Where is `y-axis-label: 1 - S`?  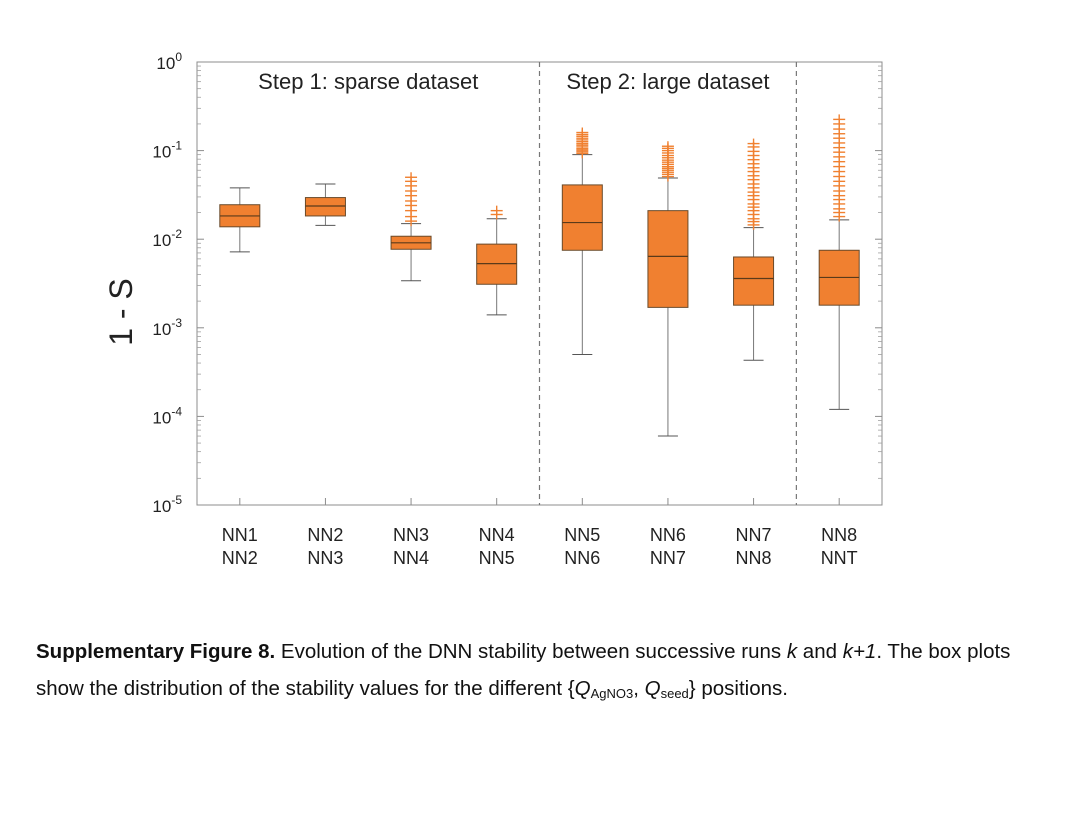 y-axis-label: 1 - S is located at coordinates (121, 312).